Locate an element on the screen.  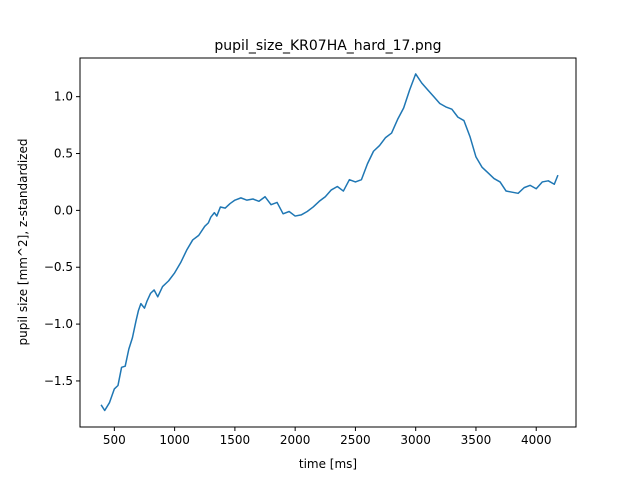
y-axis-label: pupil size [mm^2], z-standardized is located at coordinates (23, 242).